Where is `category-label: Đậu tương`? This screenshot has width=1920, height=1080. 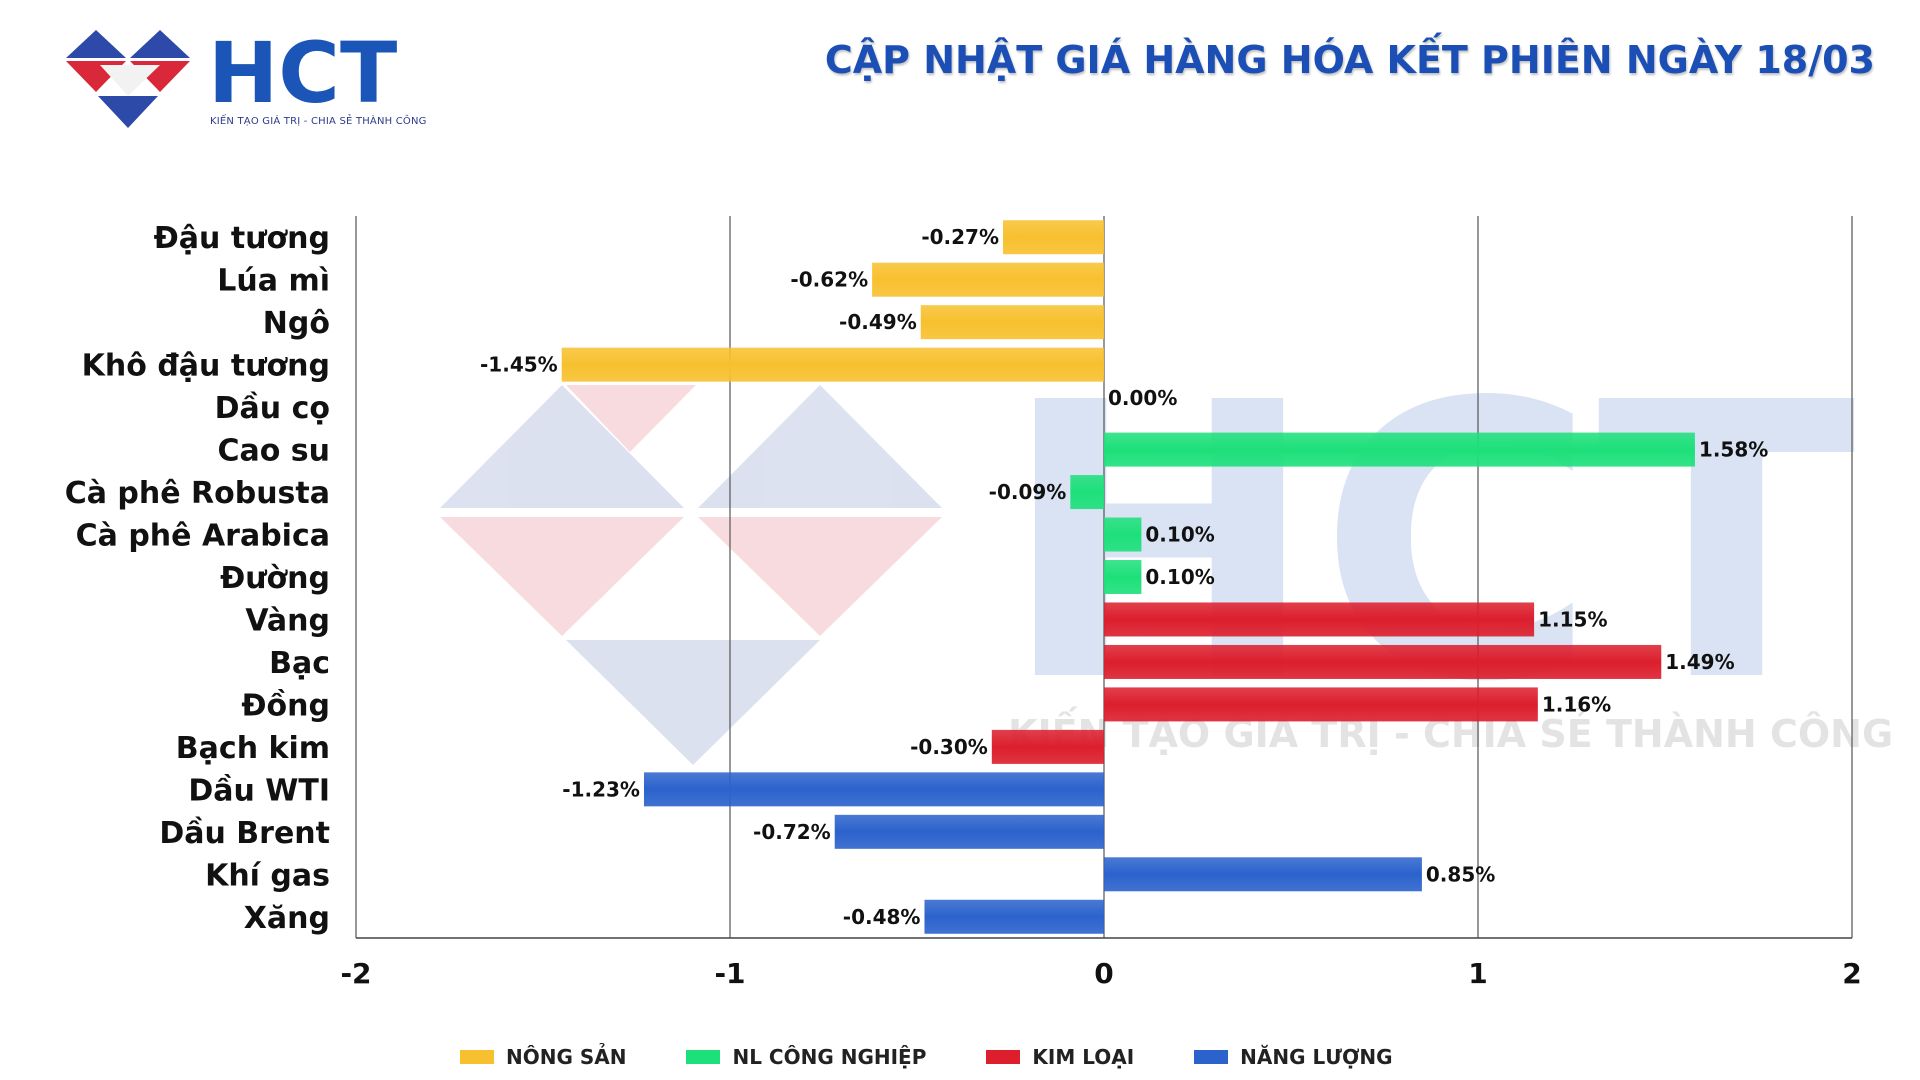 category-label: Đậu tương is located at coordinates (242, 238).